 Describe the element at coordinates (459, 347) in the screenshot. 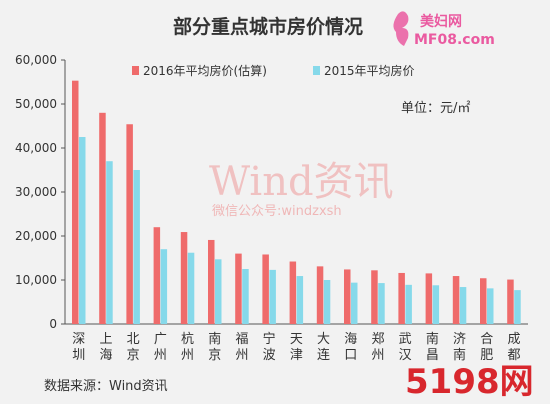

I see `x-tick-label: 济南` at that location.